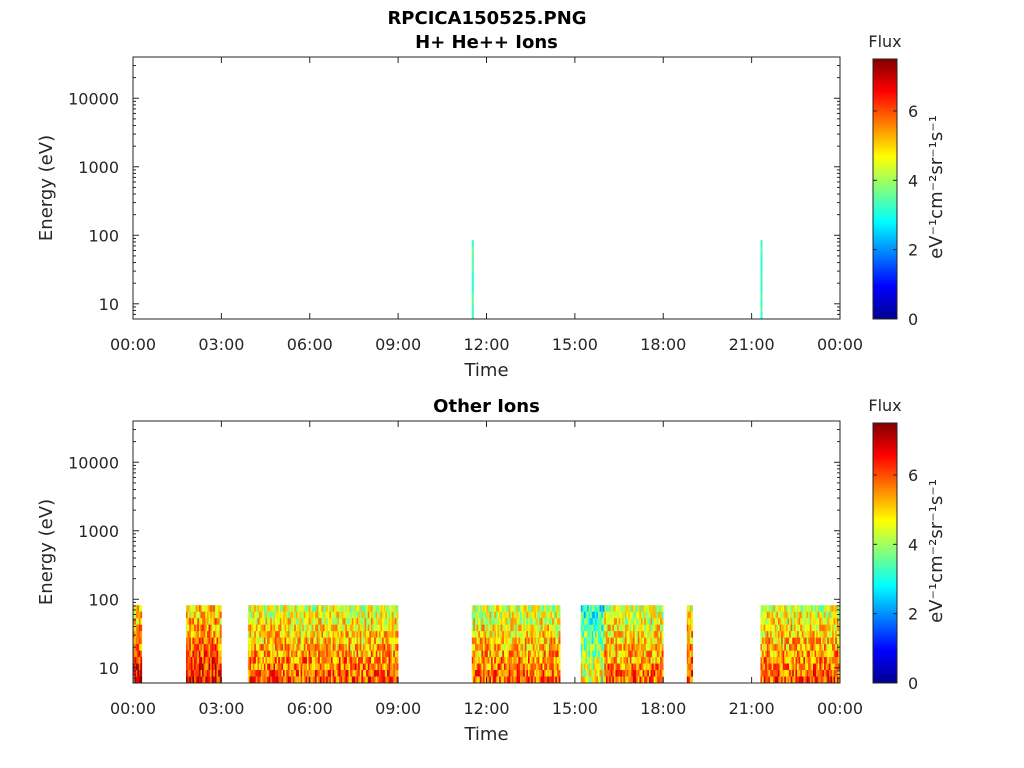 Image resolution: width=1024 pixels, height=768 pixels. What do you see at coordinates (913, 250) in the screenshot?
I see `colorbar-tick-label: 2` at bounding box center [913, 250].